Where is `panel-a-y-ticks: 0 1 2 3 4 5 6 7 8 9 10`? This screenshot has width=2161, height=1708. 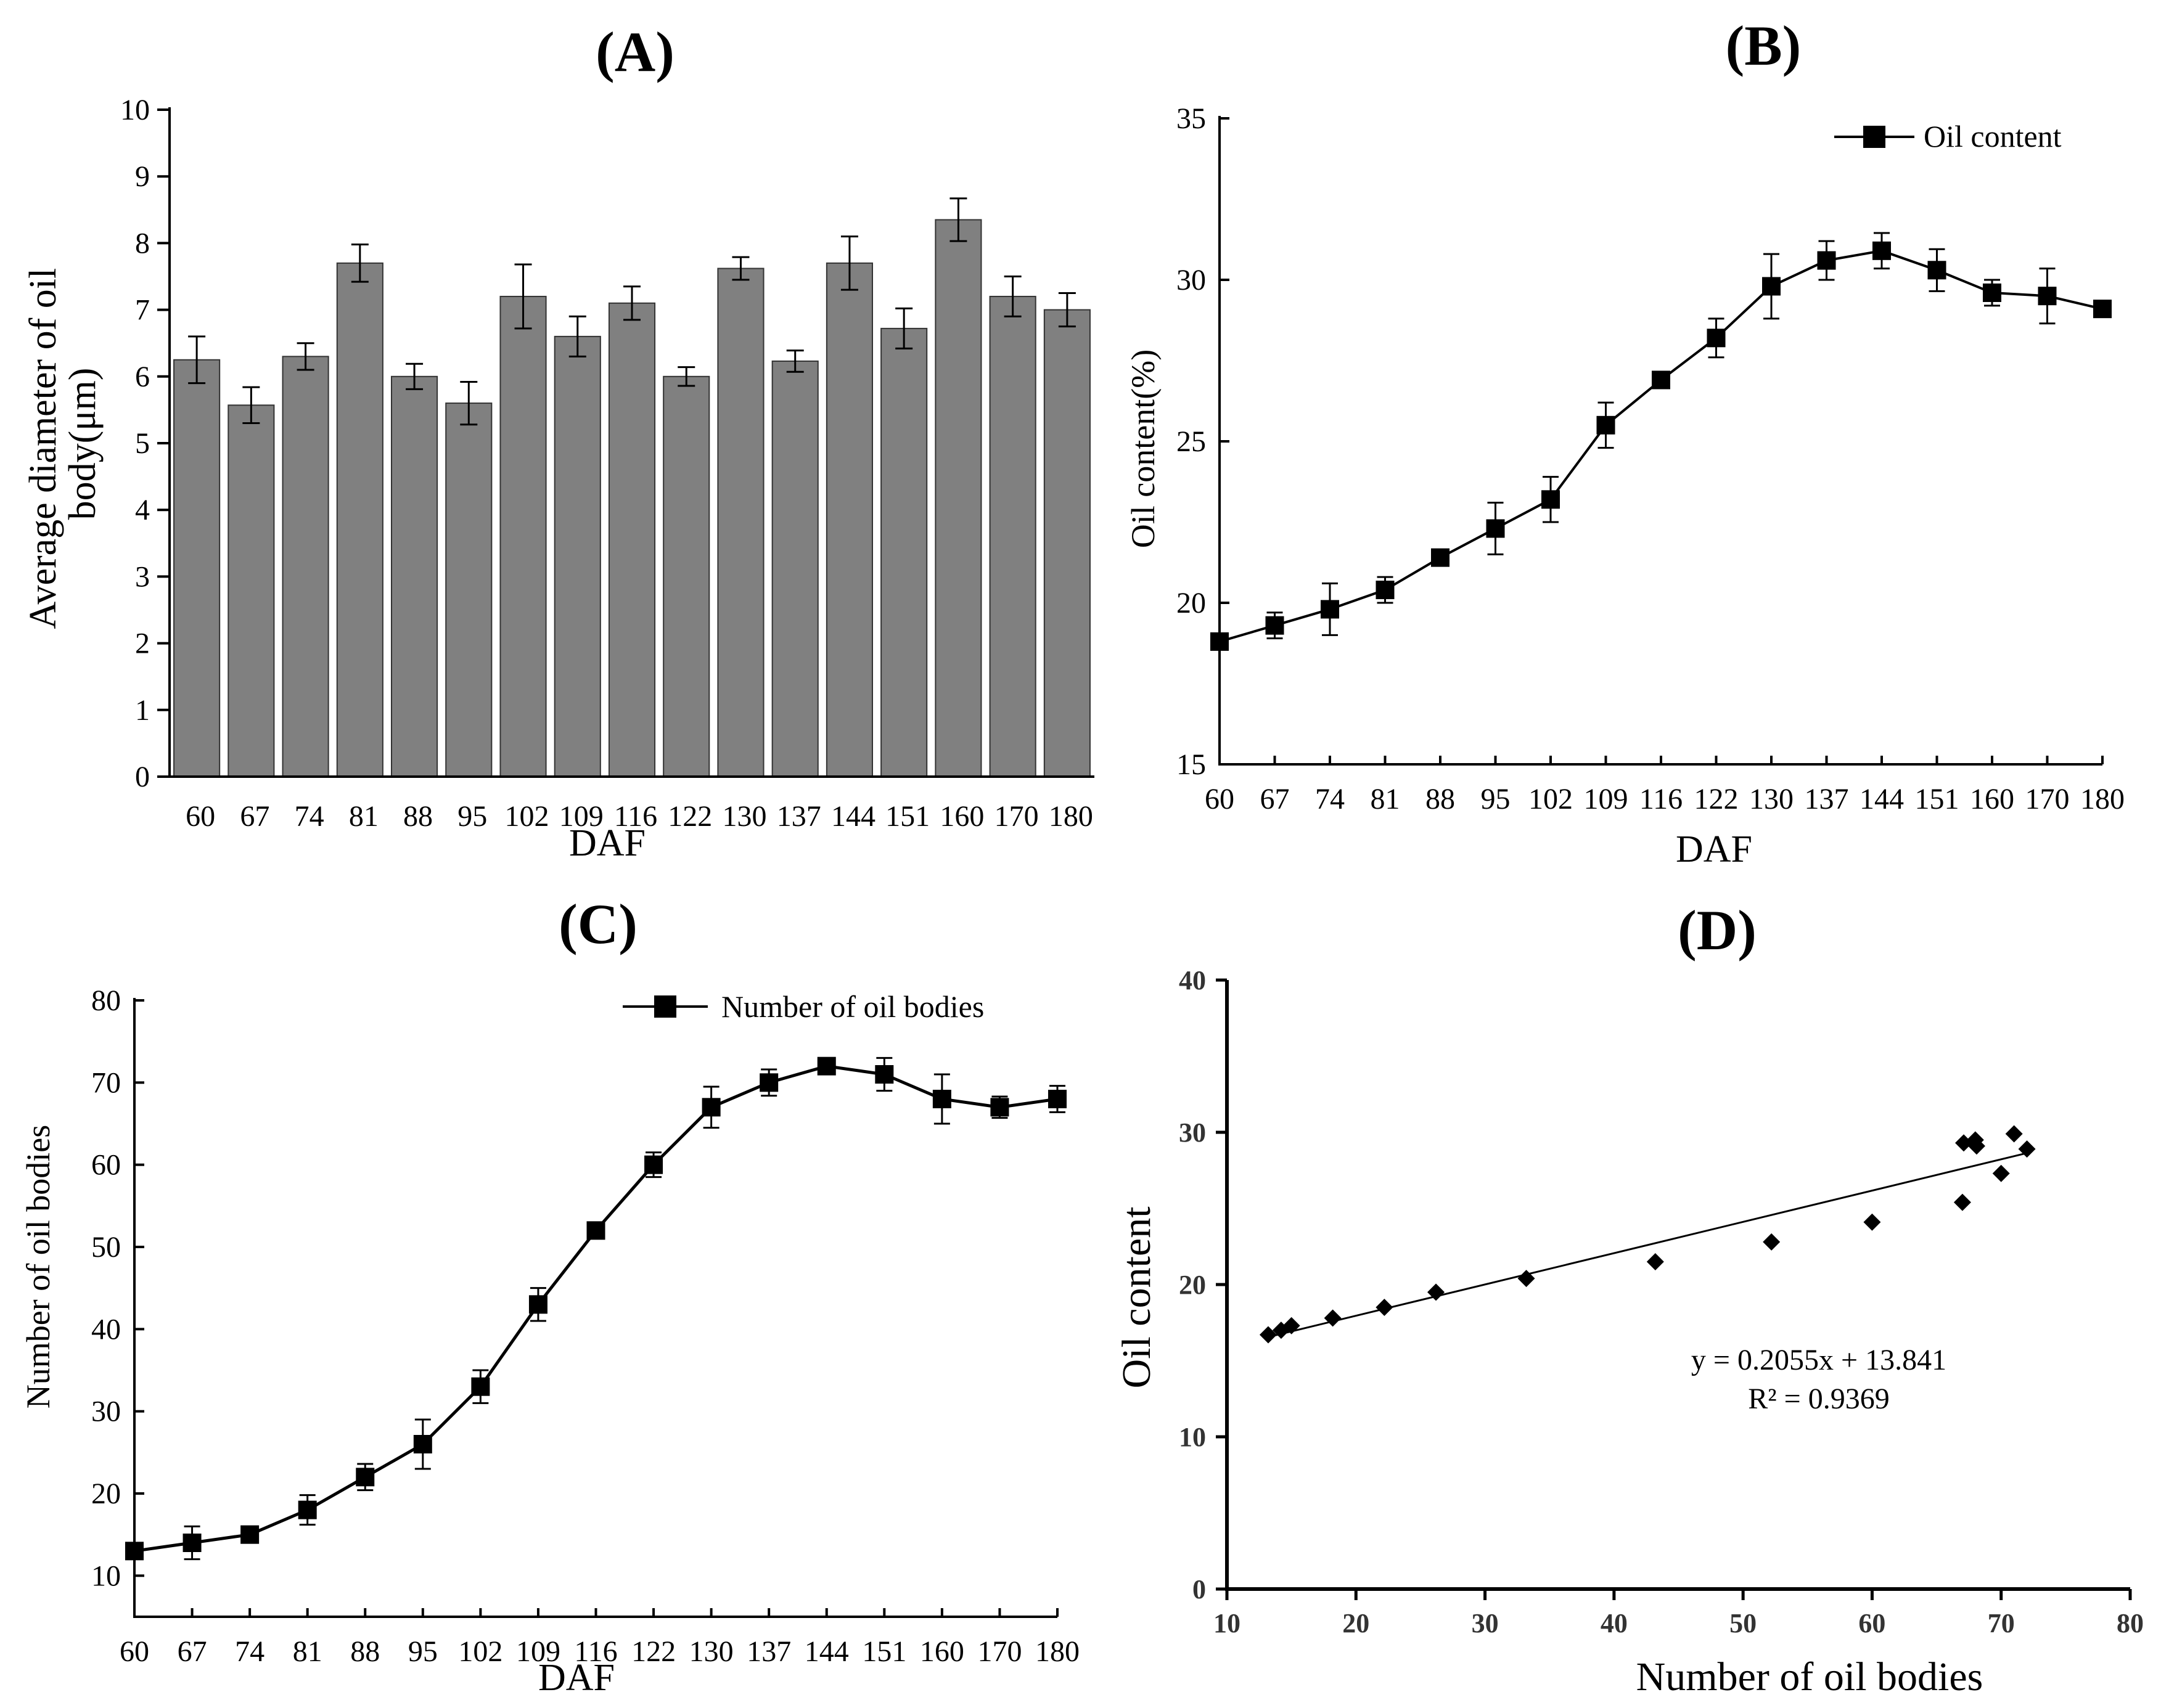
panel-a-y-ticks: 0 1 2 3 4 5 6 7 8 9 10 is located at coordinates (145, 443).